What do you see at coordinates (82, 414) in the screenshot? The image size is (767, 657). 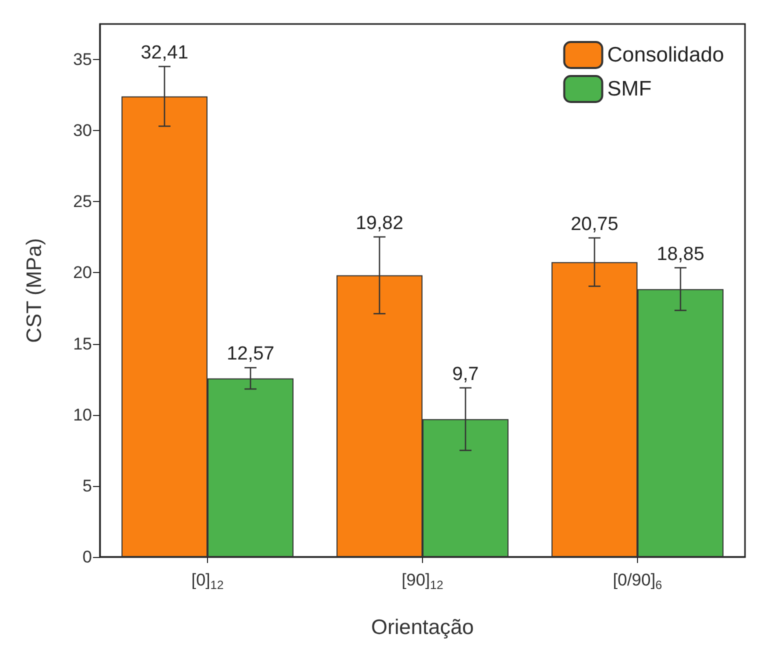 I see `y-tick-label: 10` at bounding box center [82, 414].